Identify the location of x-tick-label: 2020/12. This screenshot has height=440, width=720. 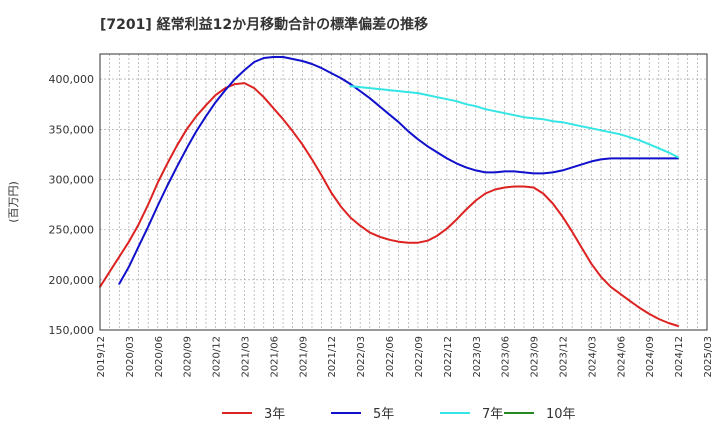
(217, 357).